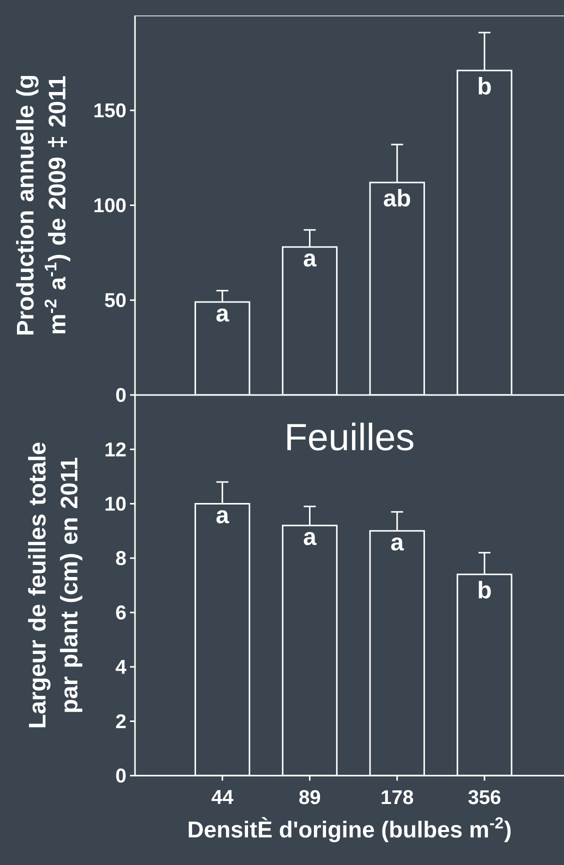 The width and height of the screenshot is (564, 865). What do you see at coordinates (116, 503) in the screenshot?
I see `y-tick-label: 10` at bounding box center [116, 503].